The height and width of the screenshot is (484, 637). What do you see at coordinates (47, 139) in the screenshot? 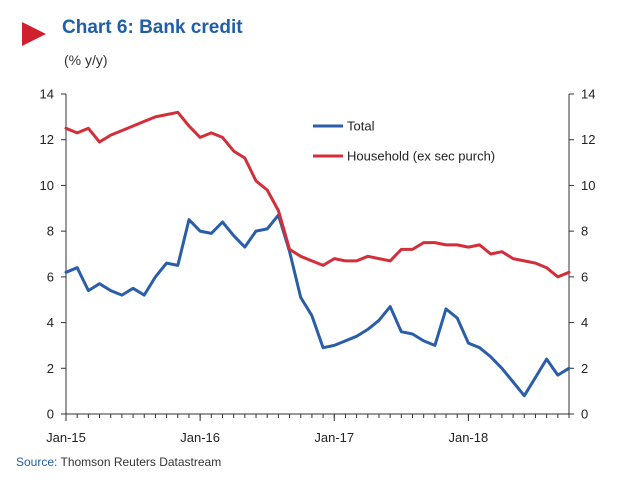
I see `y-tick-label-left: 12` at bounding box center [47, 139].